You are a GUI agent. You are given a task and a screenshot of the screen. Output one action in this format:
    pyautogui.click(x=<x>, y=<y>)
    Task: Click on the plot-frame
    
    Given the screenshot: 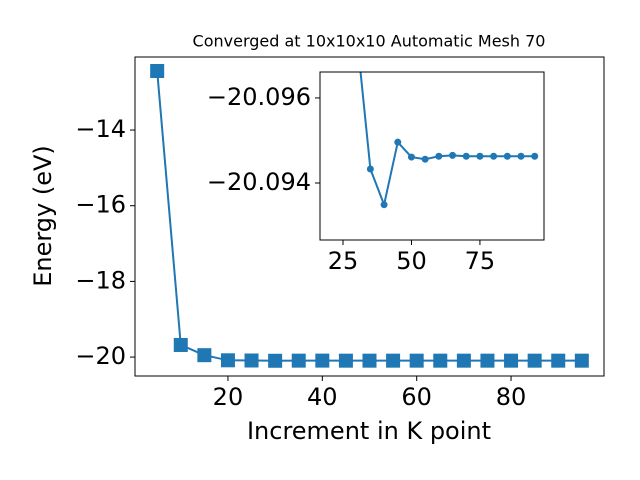 What is the action you would take?
    pyautogui.click(x=432, y=156)
    